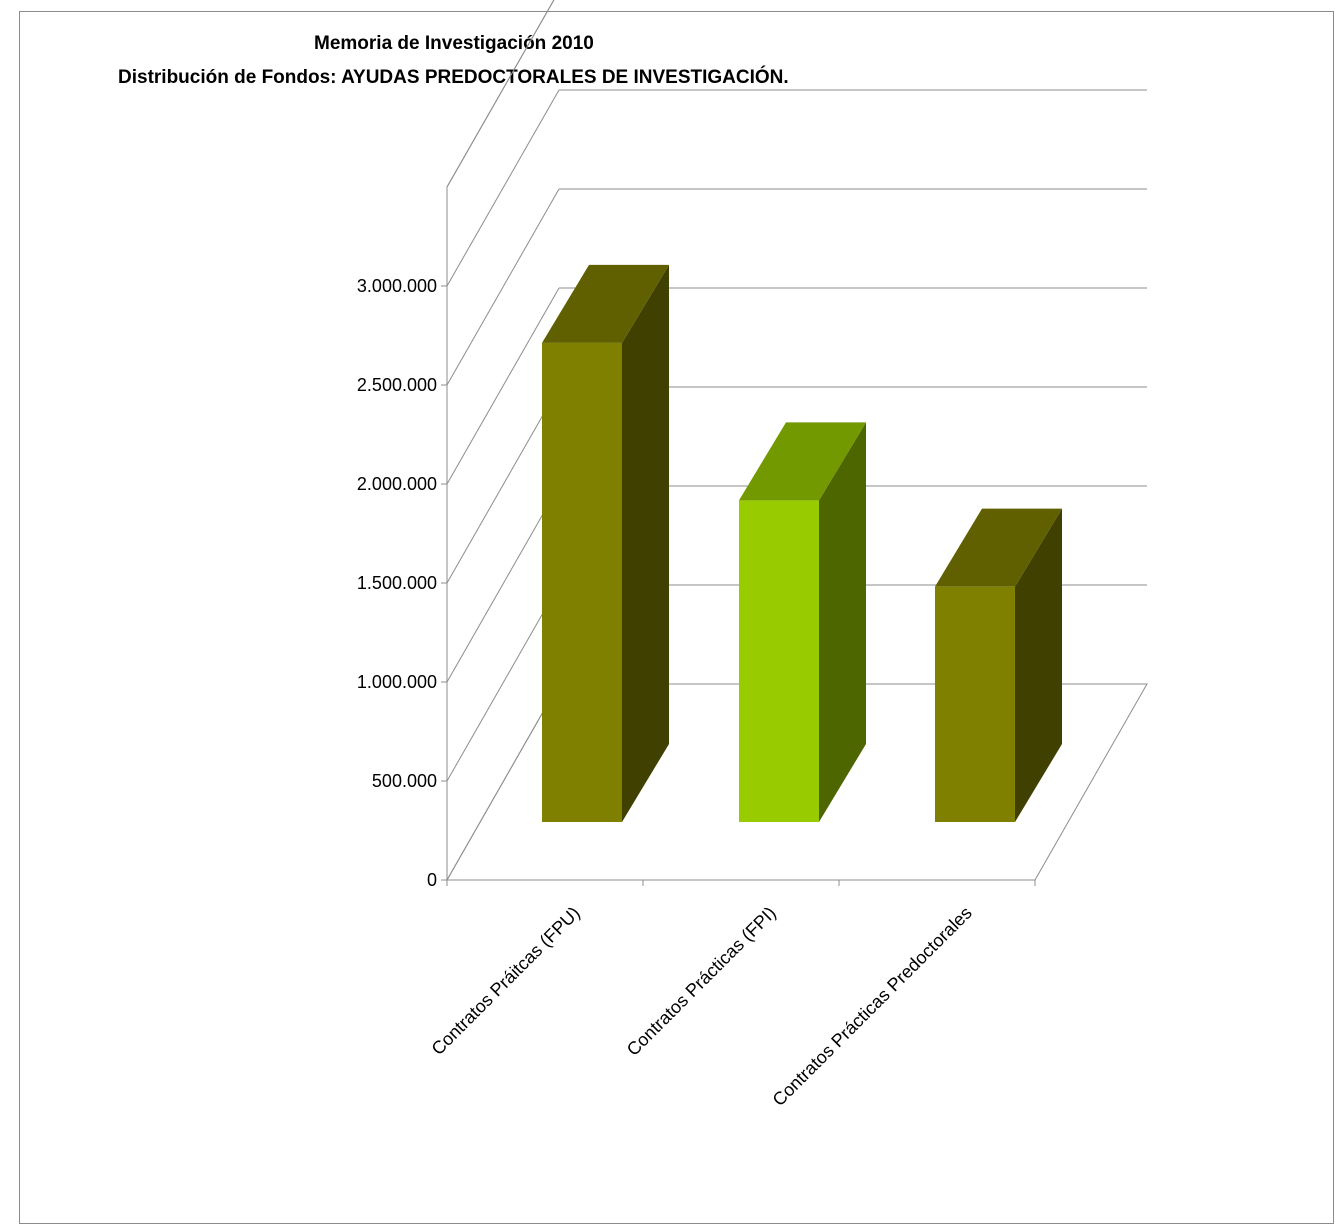  What do you see at coordinates (397, 682) in the screenshot?
I see `y-tick-label: 1.000.000` at bounding box center [397, 682].